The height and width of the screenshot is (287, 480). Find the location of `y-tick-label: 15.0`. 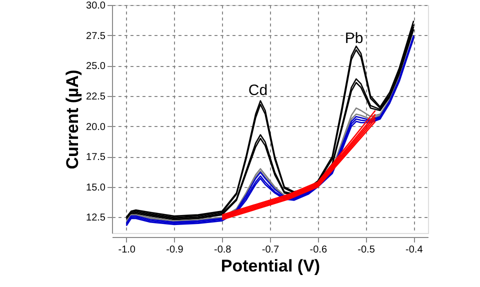

y-tick-label: 15.0 is located at coordinates (96, 188).